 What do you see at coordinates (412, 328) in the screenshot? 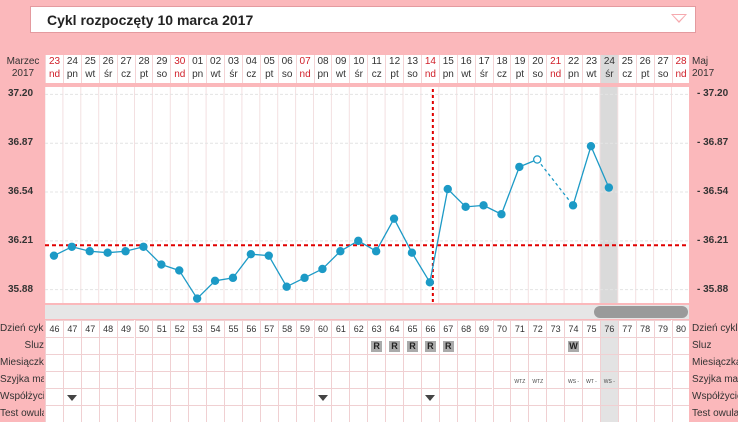
I see `cycle-day-cell: 65` at bounding box center [412, 328].